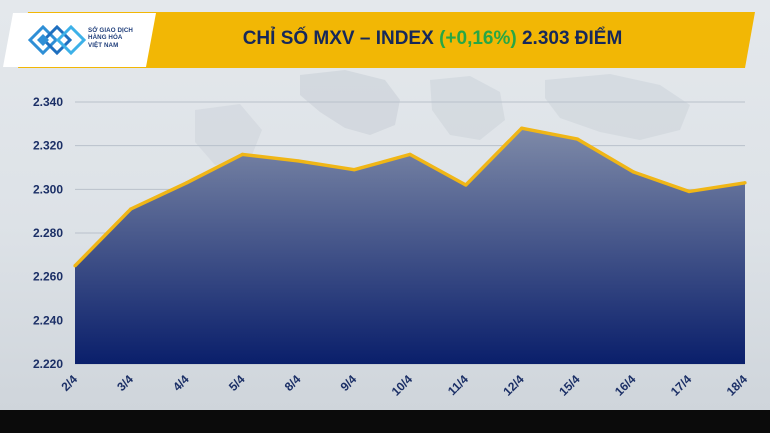 The image size is (770, 433). What do you see at coordinates (572, 38) in the screenshot?
I see `title-value: 2.303 ĐIỂM` at bounding box center [572, 38].